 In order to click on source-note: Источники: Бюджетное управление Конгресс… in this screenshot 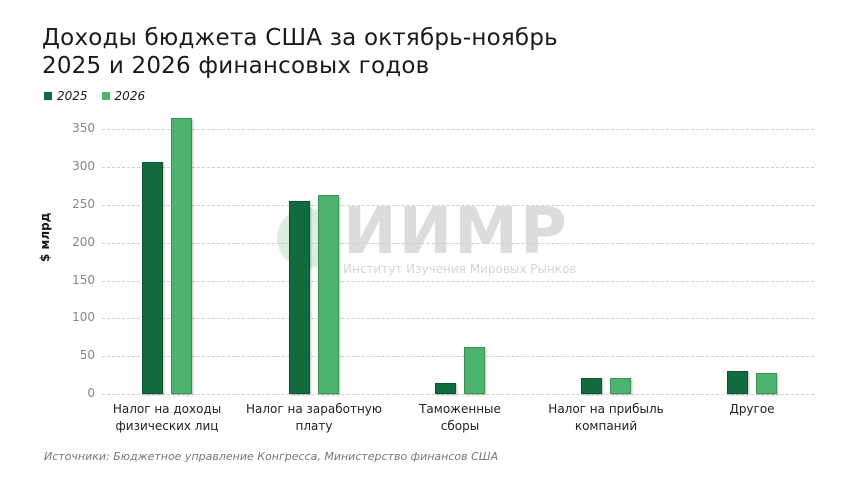, I will do `click(271, 456)`.